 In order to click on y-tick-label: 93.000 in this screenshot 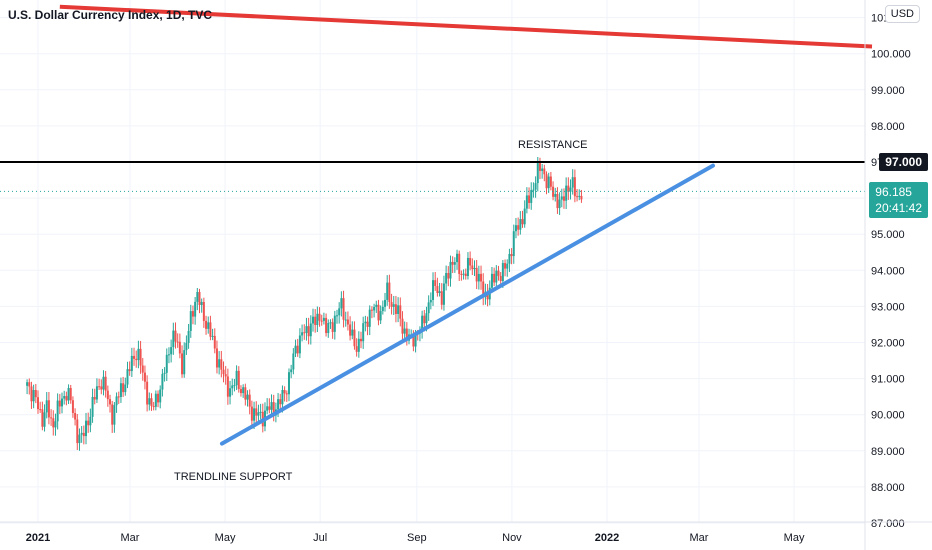, I will do `click(888, 307)`.